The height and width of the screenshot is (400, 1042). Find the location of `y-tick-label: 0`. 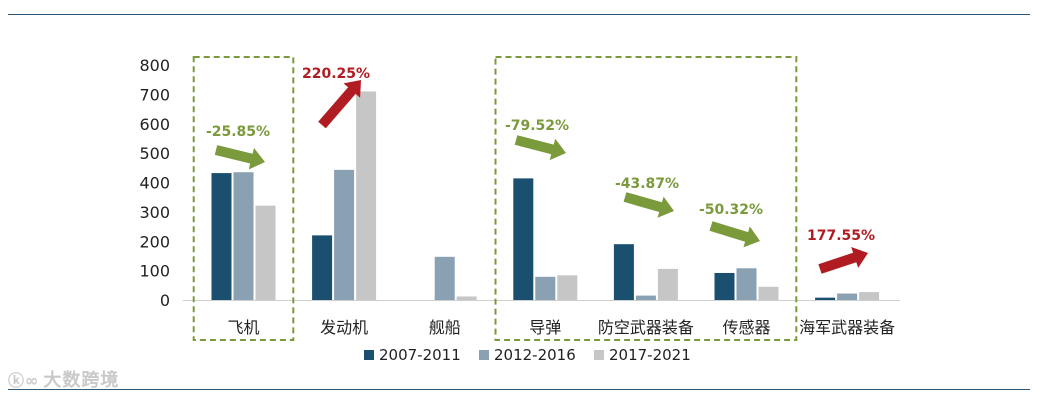

y-tick-label: 0 is located at coordinates (165, 300).